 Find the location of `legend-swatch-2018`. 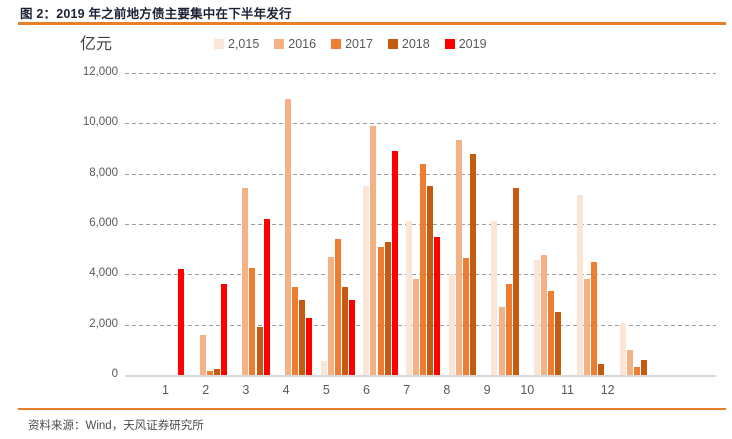

legend-swatch-2018 is located at coordinates (392, 44).